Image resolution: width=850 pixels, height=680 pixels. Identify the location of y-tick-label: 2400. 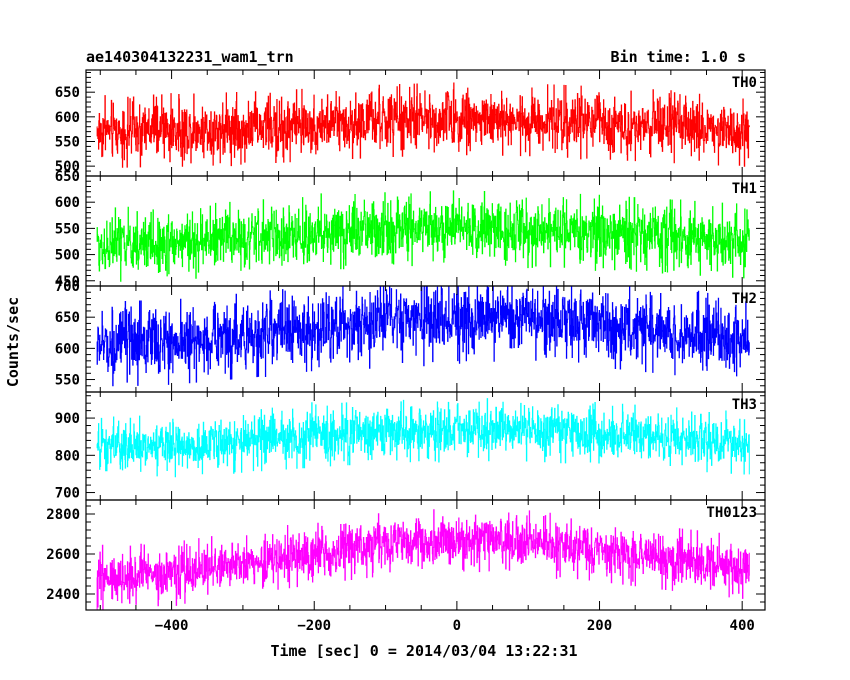
(63, 595).